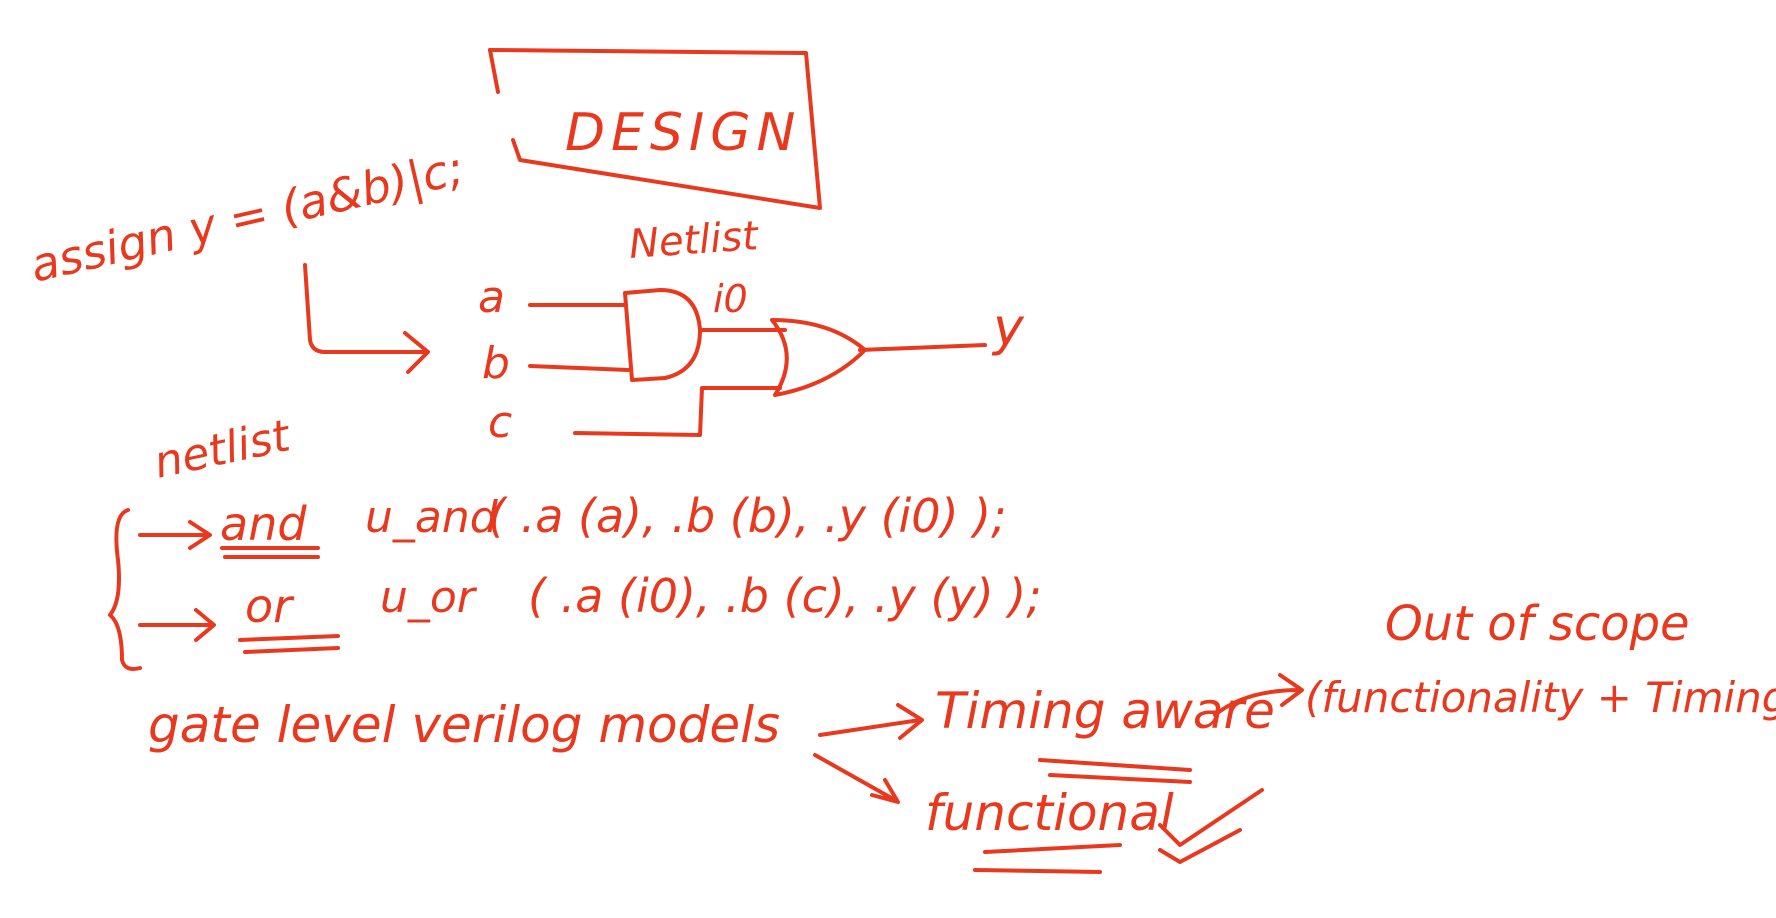 The image size is (1776, 918). I want to click on and-gate-symbol, so click(662, 335).